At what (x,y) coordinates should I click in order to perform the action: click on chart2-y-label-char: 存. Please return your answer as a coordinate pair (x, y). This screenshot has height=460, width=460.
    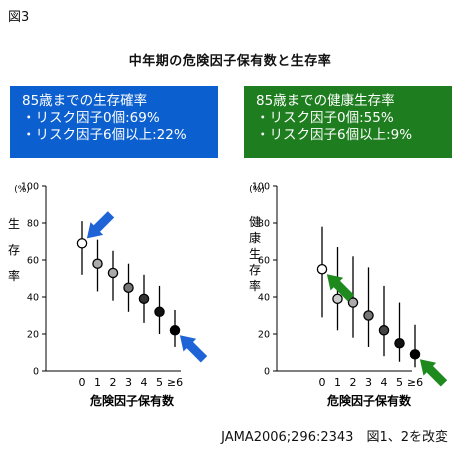
    Looking at the image, I should click on (255, 270).